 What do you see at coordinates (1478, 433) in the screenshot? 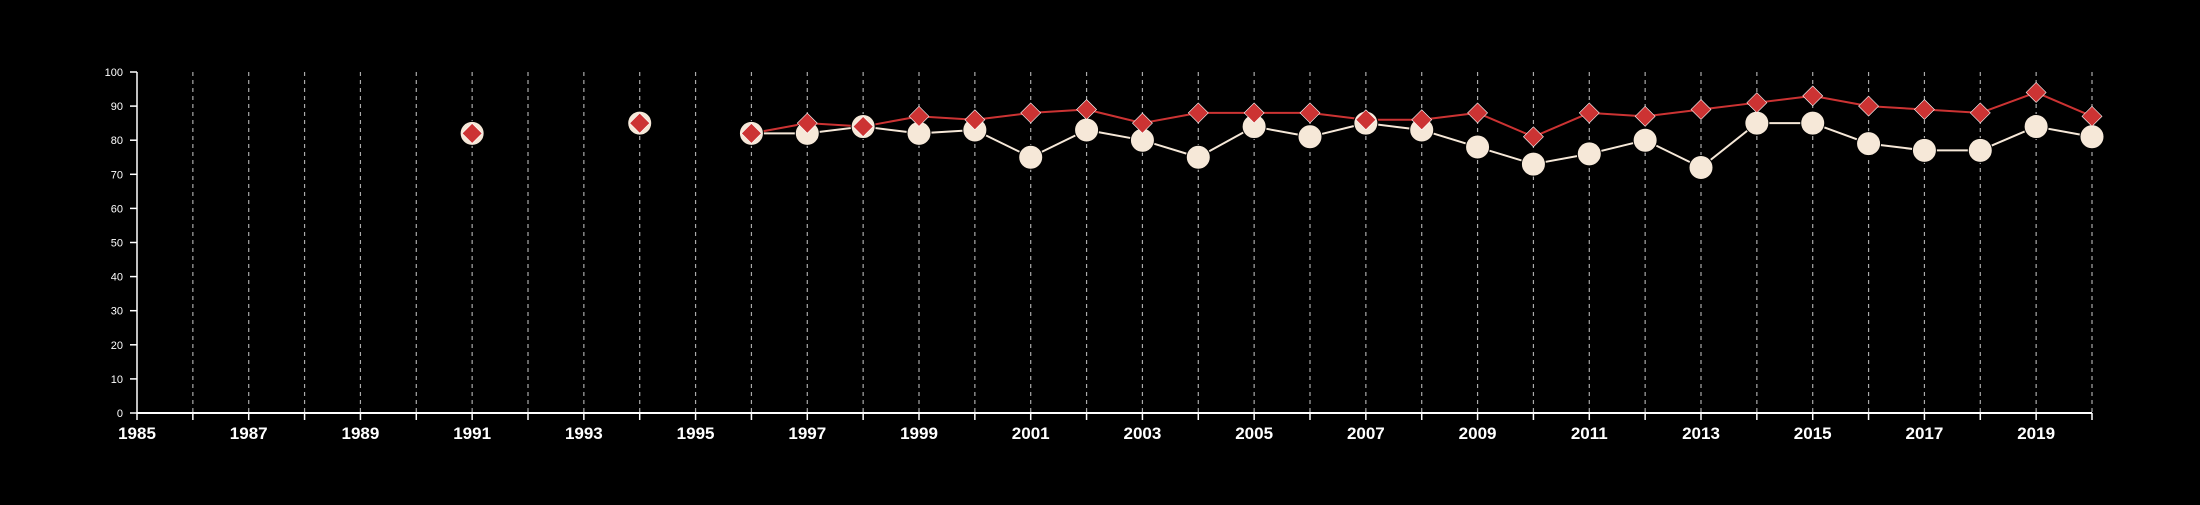
I see `x-tick-label: 2009` at bounding box center [1478, 433].